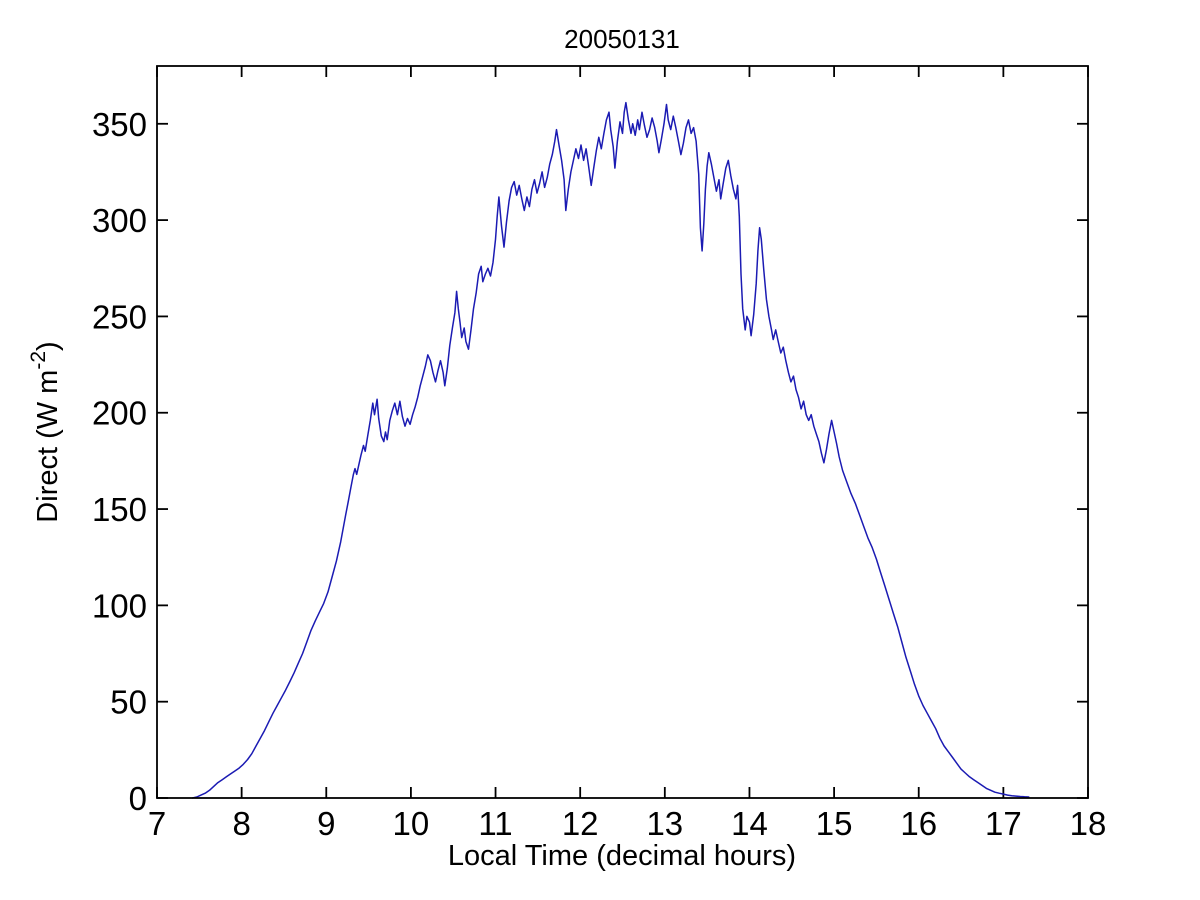 The height and width of the screenshot is (900, 1200). I want to click on x-tick-label: 17, so click(1003, 823).